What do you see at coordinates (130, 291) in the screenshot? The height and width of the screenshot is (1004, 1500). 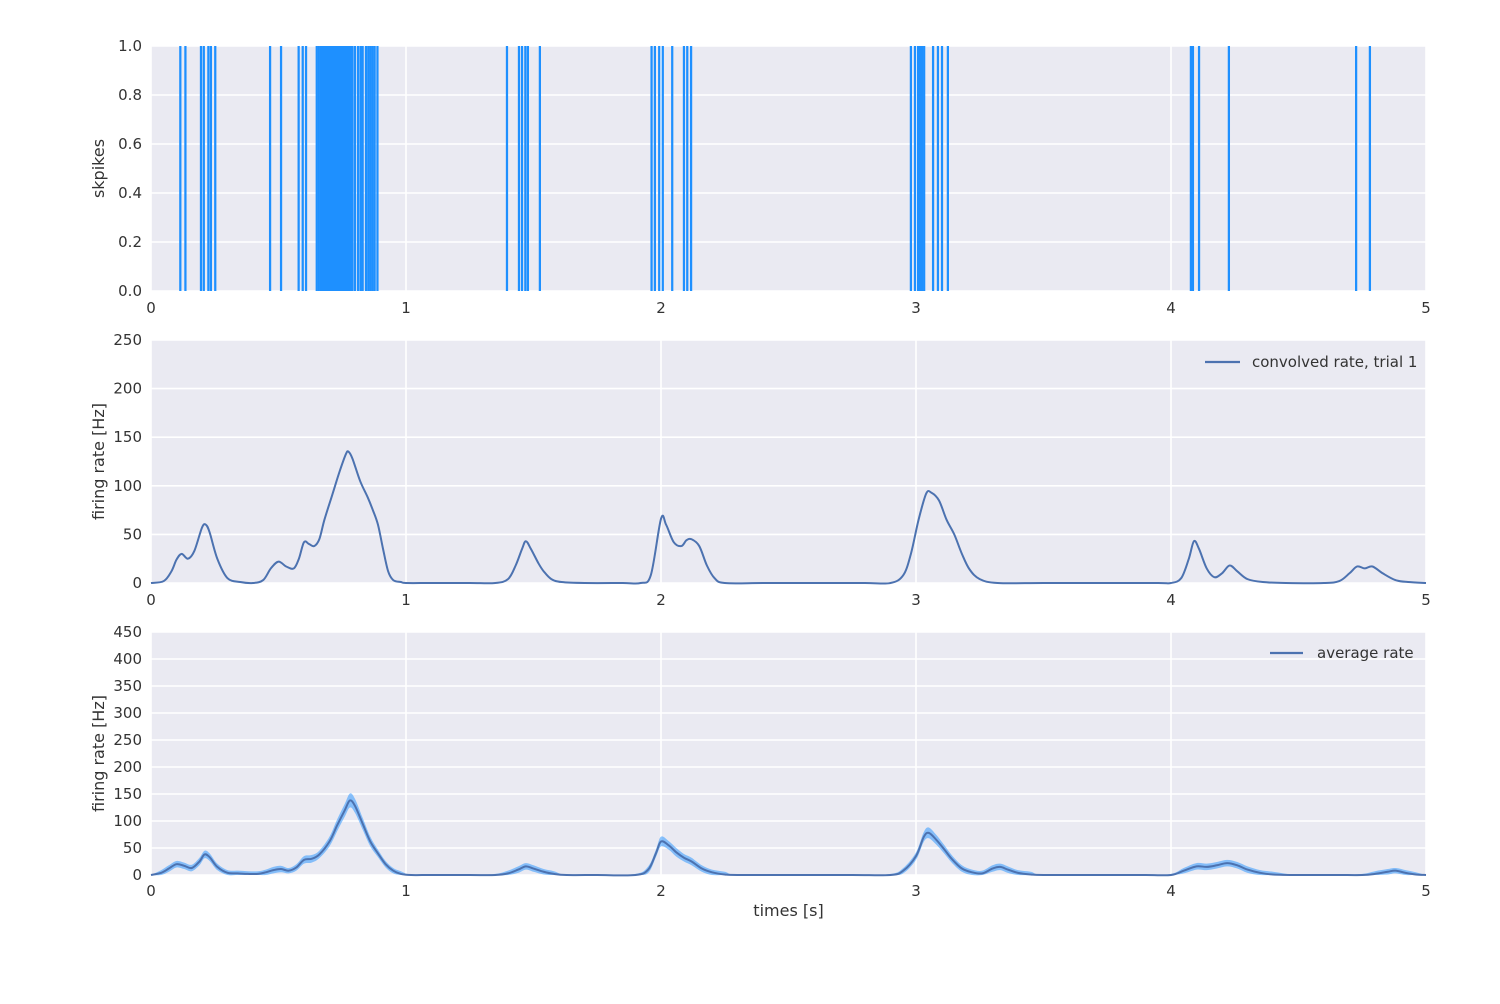 I see `svg-text: 0.0` at bounding box center [130, 291].